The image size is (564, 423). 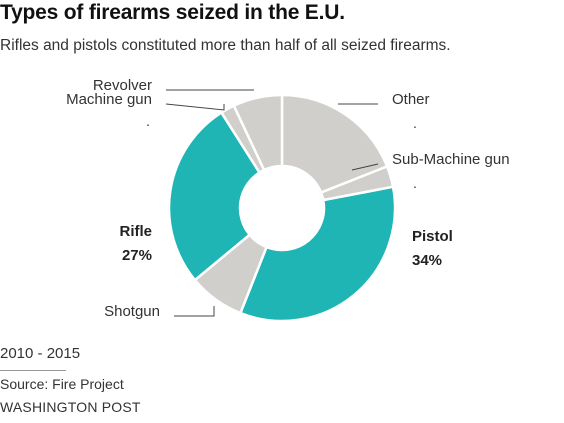 I want to click on publisher-credit: WASHINGTON POST, so click(x=70, y=407).